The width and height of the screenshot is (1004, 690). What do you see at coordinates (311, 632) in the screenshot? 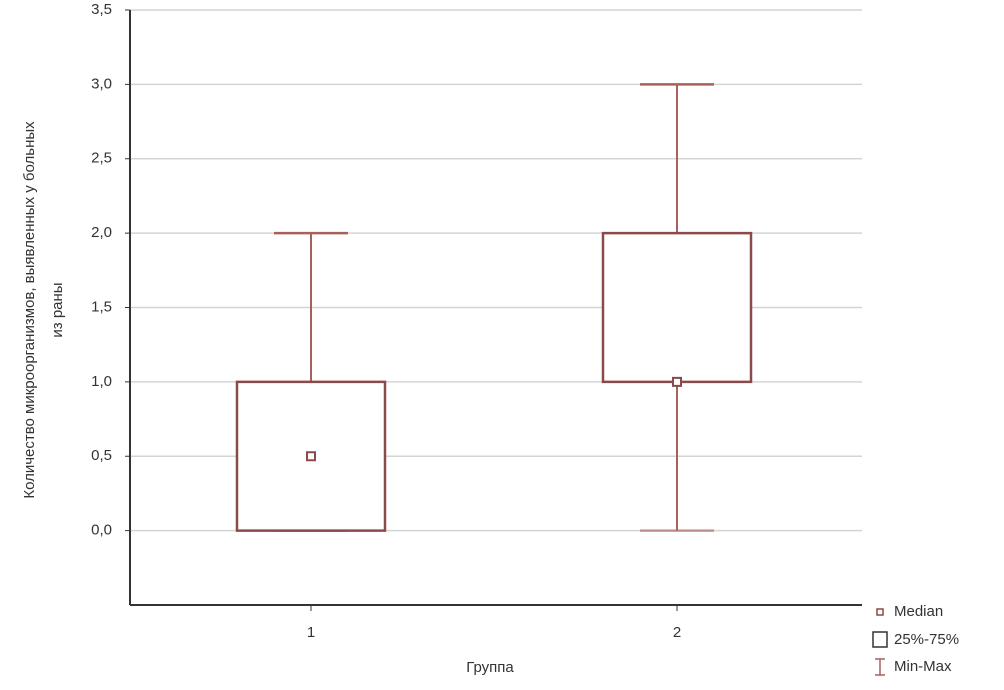
I see `x-tick-label: 1` at bounding box center [311, 632].